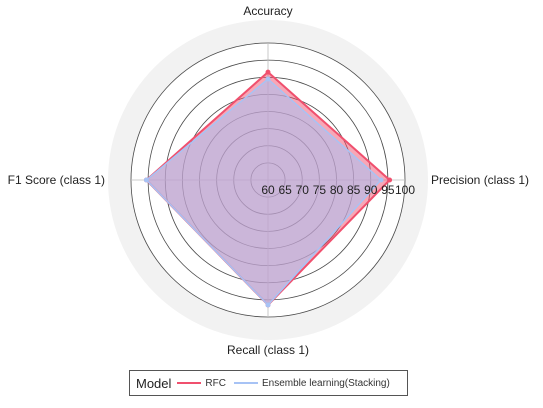  I want to click on tick-label-75: 75, so click(320, 190).